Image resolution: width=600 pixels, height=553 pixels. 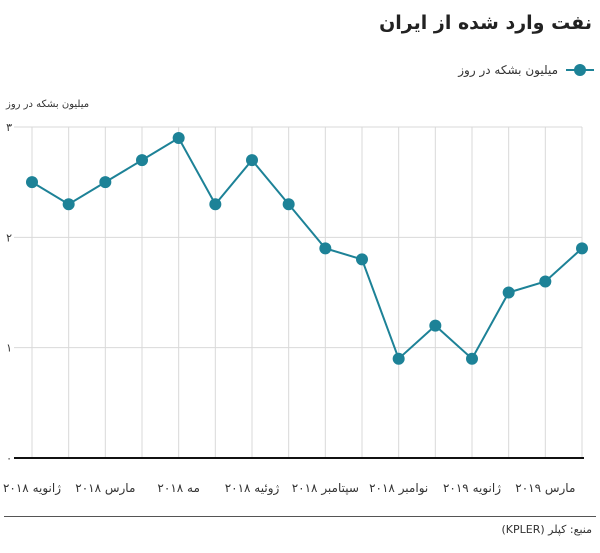 I want to click on x-tick-label: مه ۲۰۱۸, so click(x=178, y=488).